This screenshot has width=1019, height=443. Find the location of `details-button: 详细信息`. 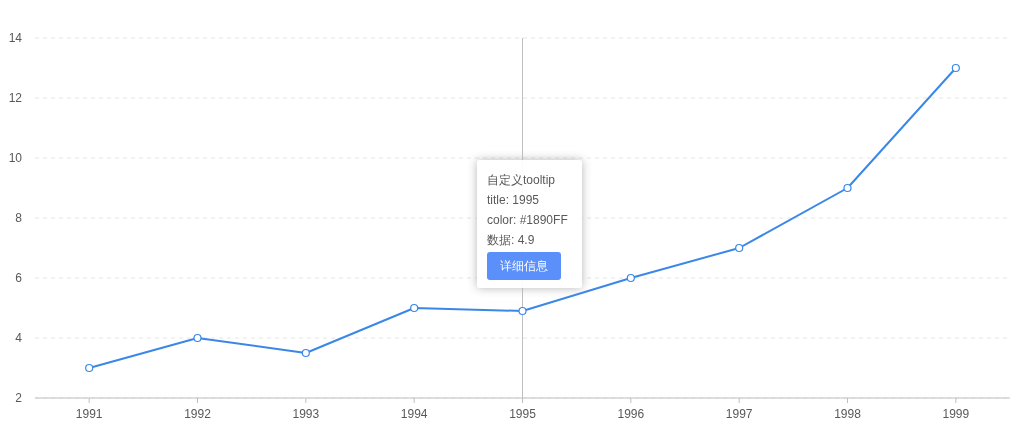

details-button: 详细信息 is located at coordinates (524, 266).